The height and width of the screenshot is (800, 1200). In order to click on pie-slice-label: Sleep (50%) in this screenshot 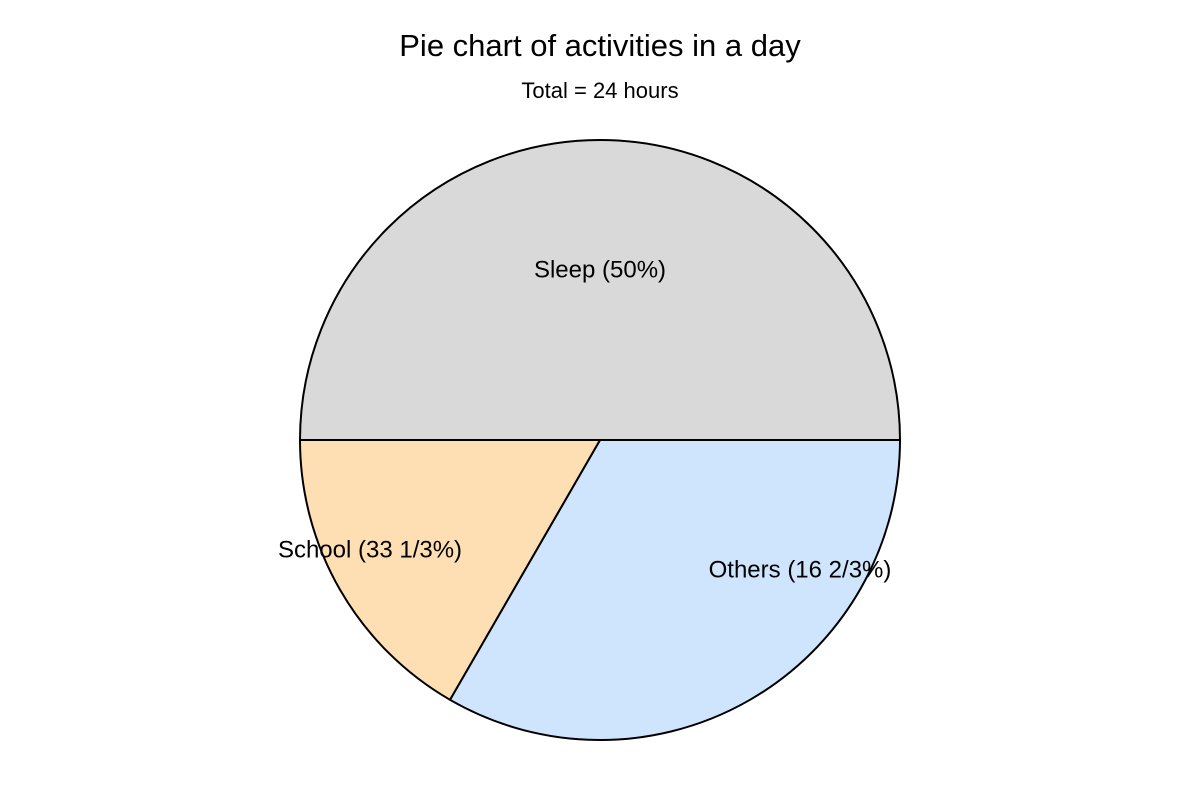, I will do `click(600, 269)`.